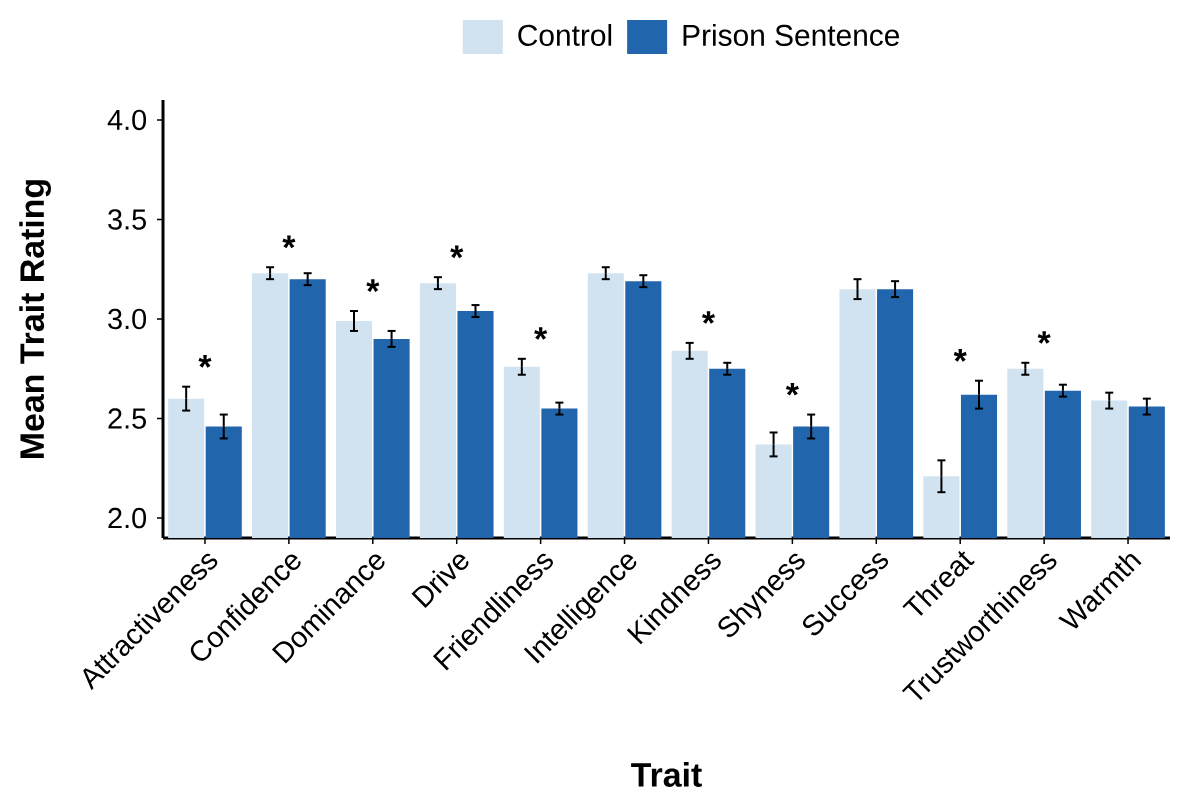 The height and width of the screenshot is (797, 1179). What do you see at coordinates (127, 120) in the screenshot?
I see `y-tick-label: 4.0` at bounding box center [127, 120].